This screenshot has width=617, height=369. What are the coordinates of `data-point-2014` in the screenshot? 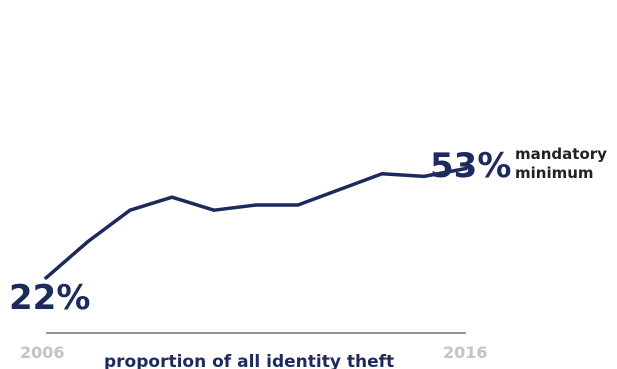 It's located at (382, 174).